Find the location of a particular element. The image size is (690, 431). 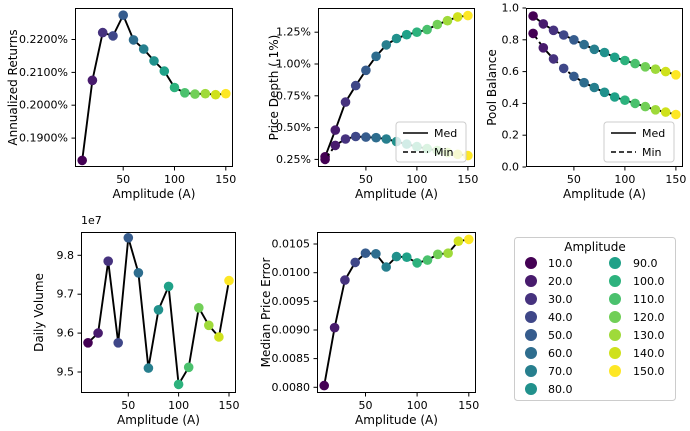

legend-color-label: 150.0 is located at coordinates (649, 371).